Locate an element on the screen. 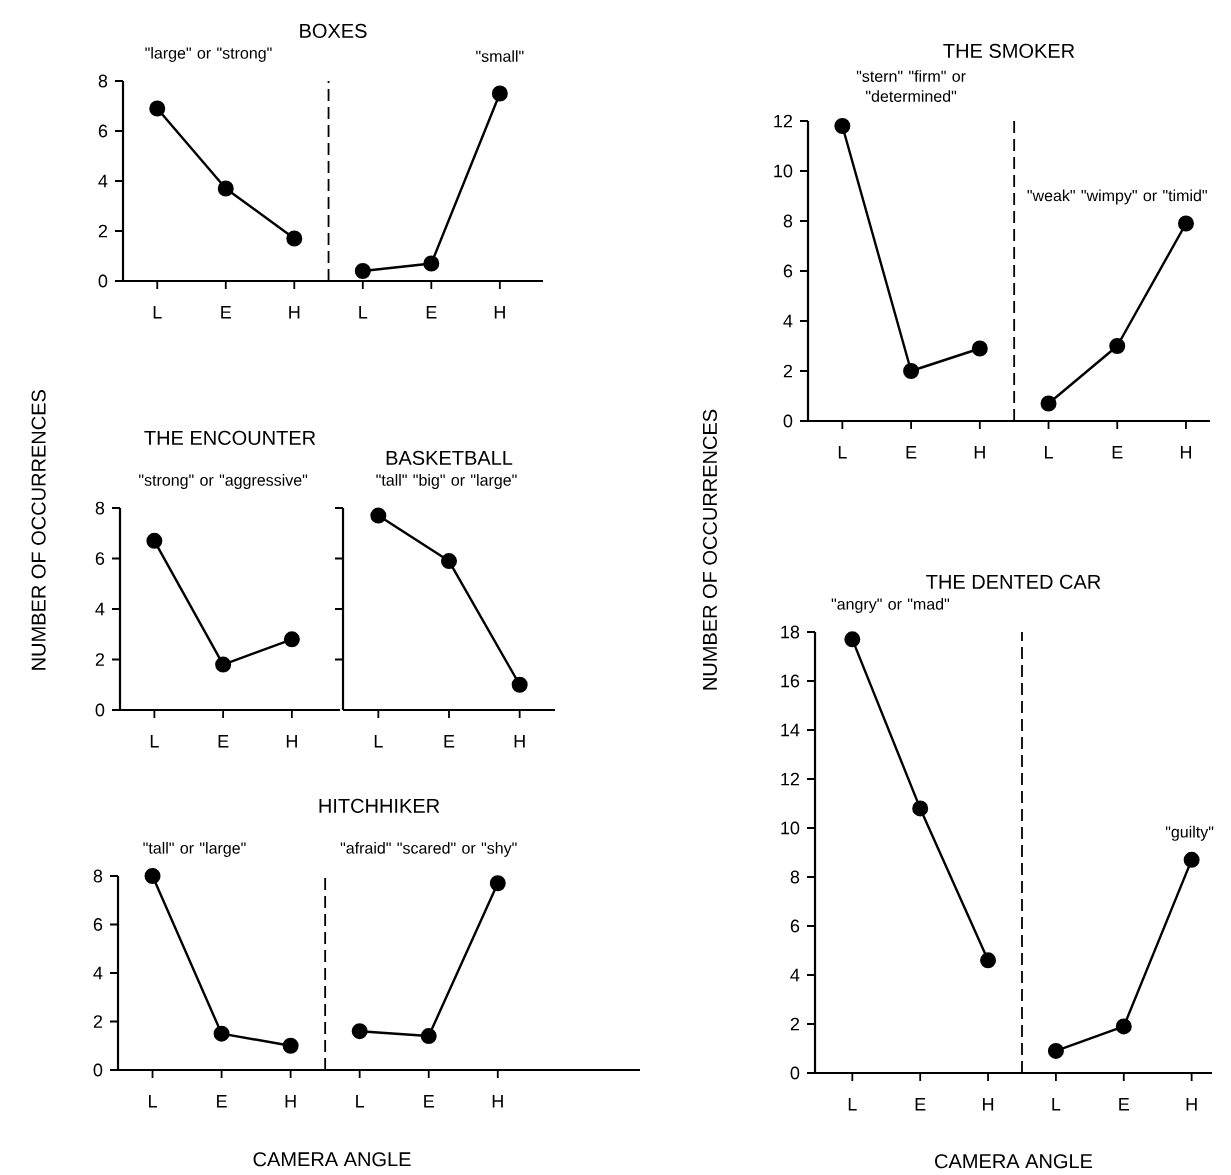 The width and height of the screenshot is (1231, 1175). series-label: "guilty" is located at coordinates (1189, 833).